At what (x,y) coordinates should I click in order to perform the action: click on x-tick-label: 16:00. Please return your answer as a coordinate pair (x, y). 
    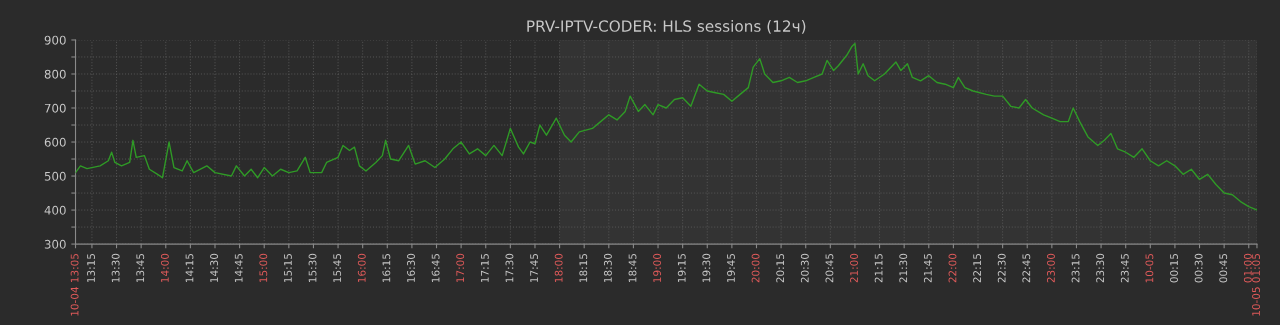
    Looking at the image, I should click on (361, 267).